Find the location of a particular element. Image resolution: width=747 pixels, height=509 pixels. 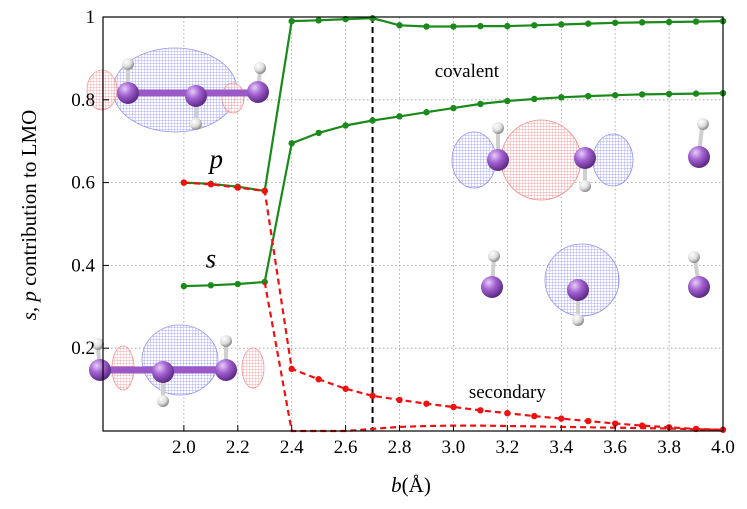

y-tick-label: 0.4 is located at coordinates (83, 265).